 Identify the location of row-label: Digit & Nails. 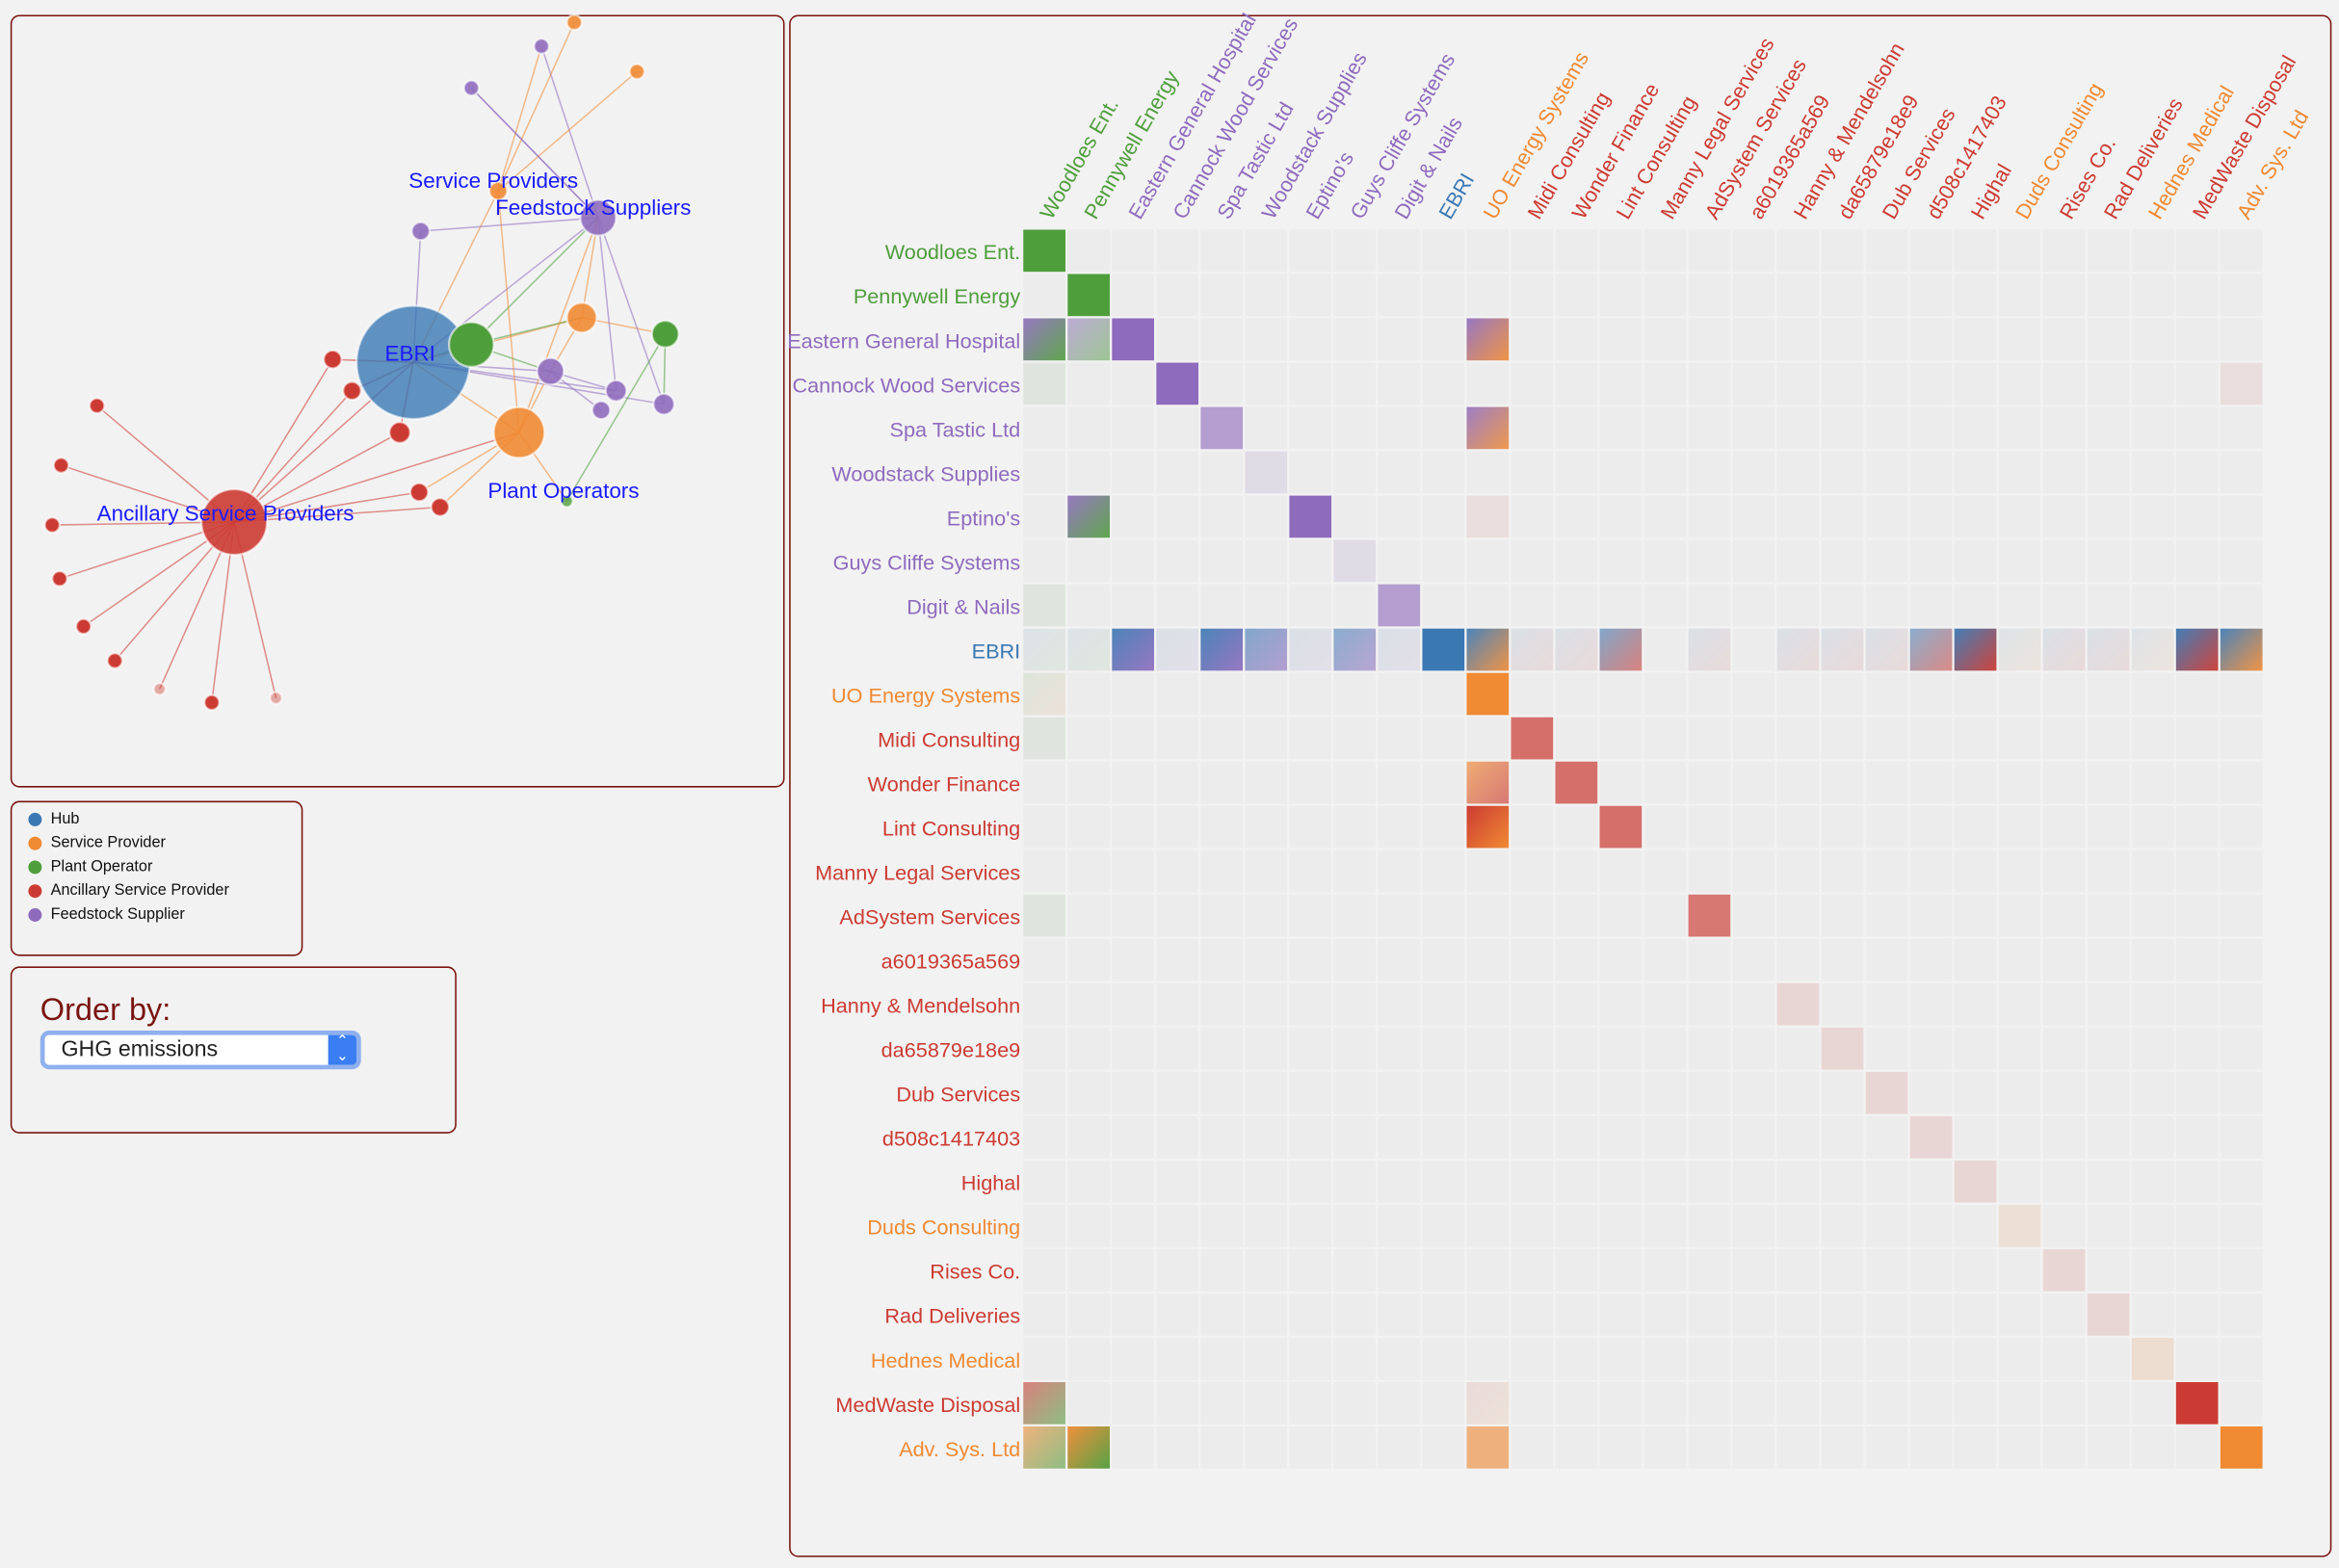
(964, 606).